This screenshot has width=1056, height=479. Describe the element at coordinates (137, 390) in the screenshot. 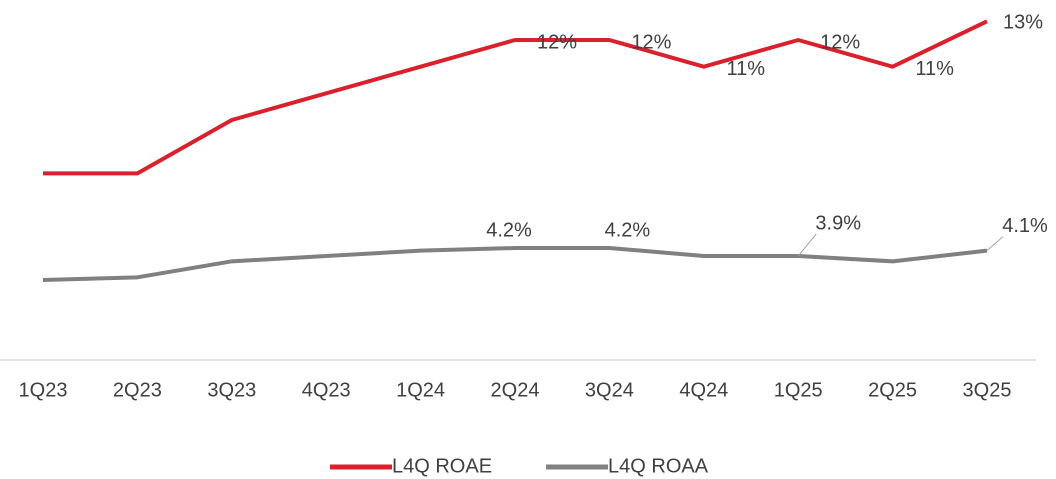

I see `x-tick-label: 2Q23` at that location.